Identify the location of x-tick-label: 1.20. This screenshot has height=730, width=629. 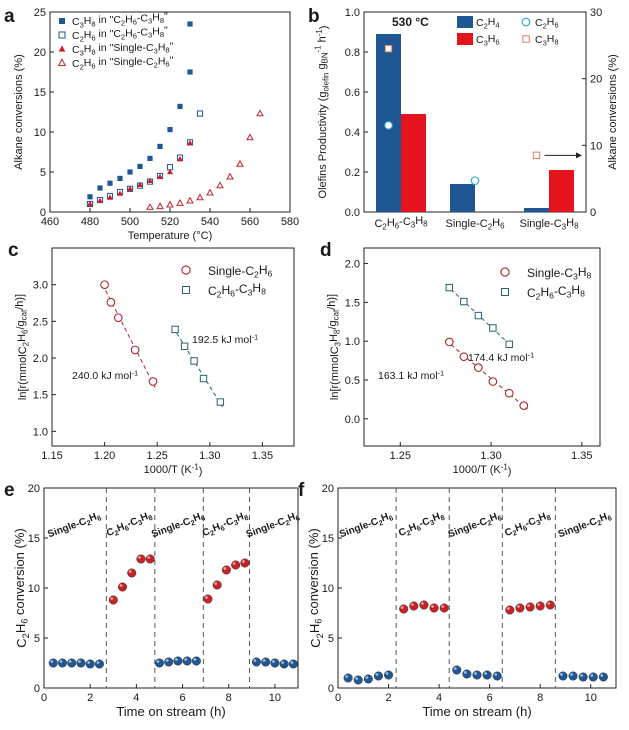
(104, 456).